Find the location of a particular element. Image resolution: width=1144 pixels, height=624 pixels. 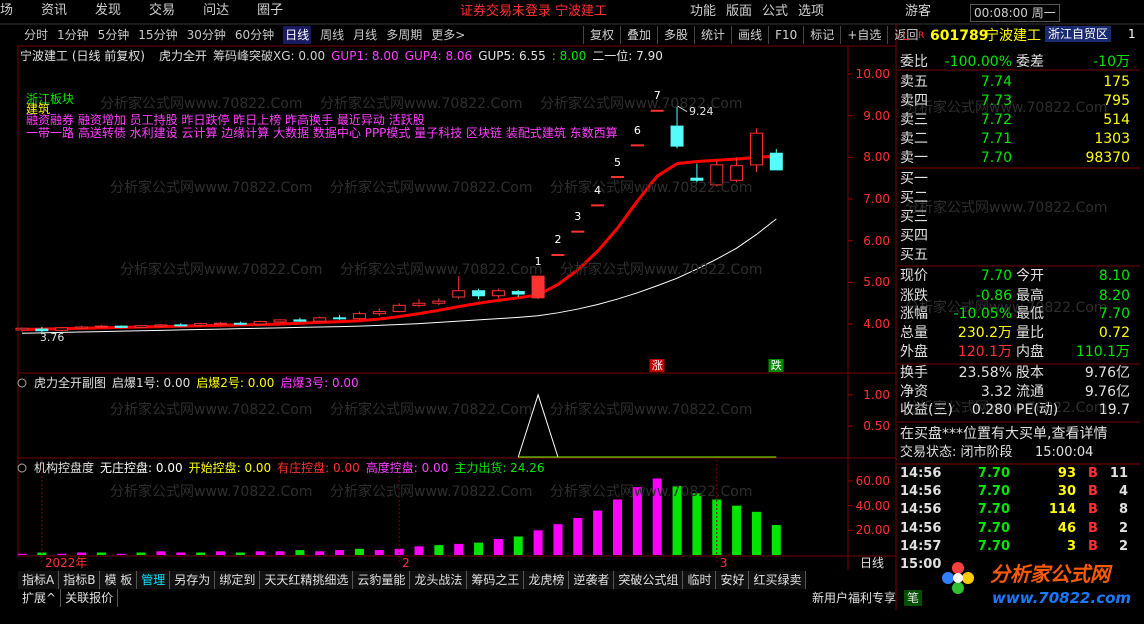

menu-item: 发现 is located at coordinates (108, 10).